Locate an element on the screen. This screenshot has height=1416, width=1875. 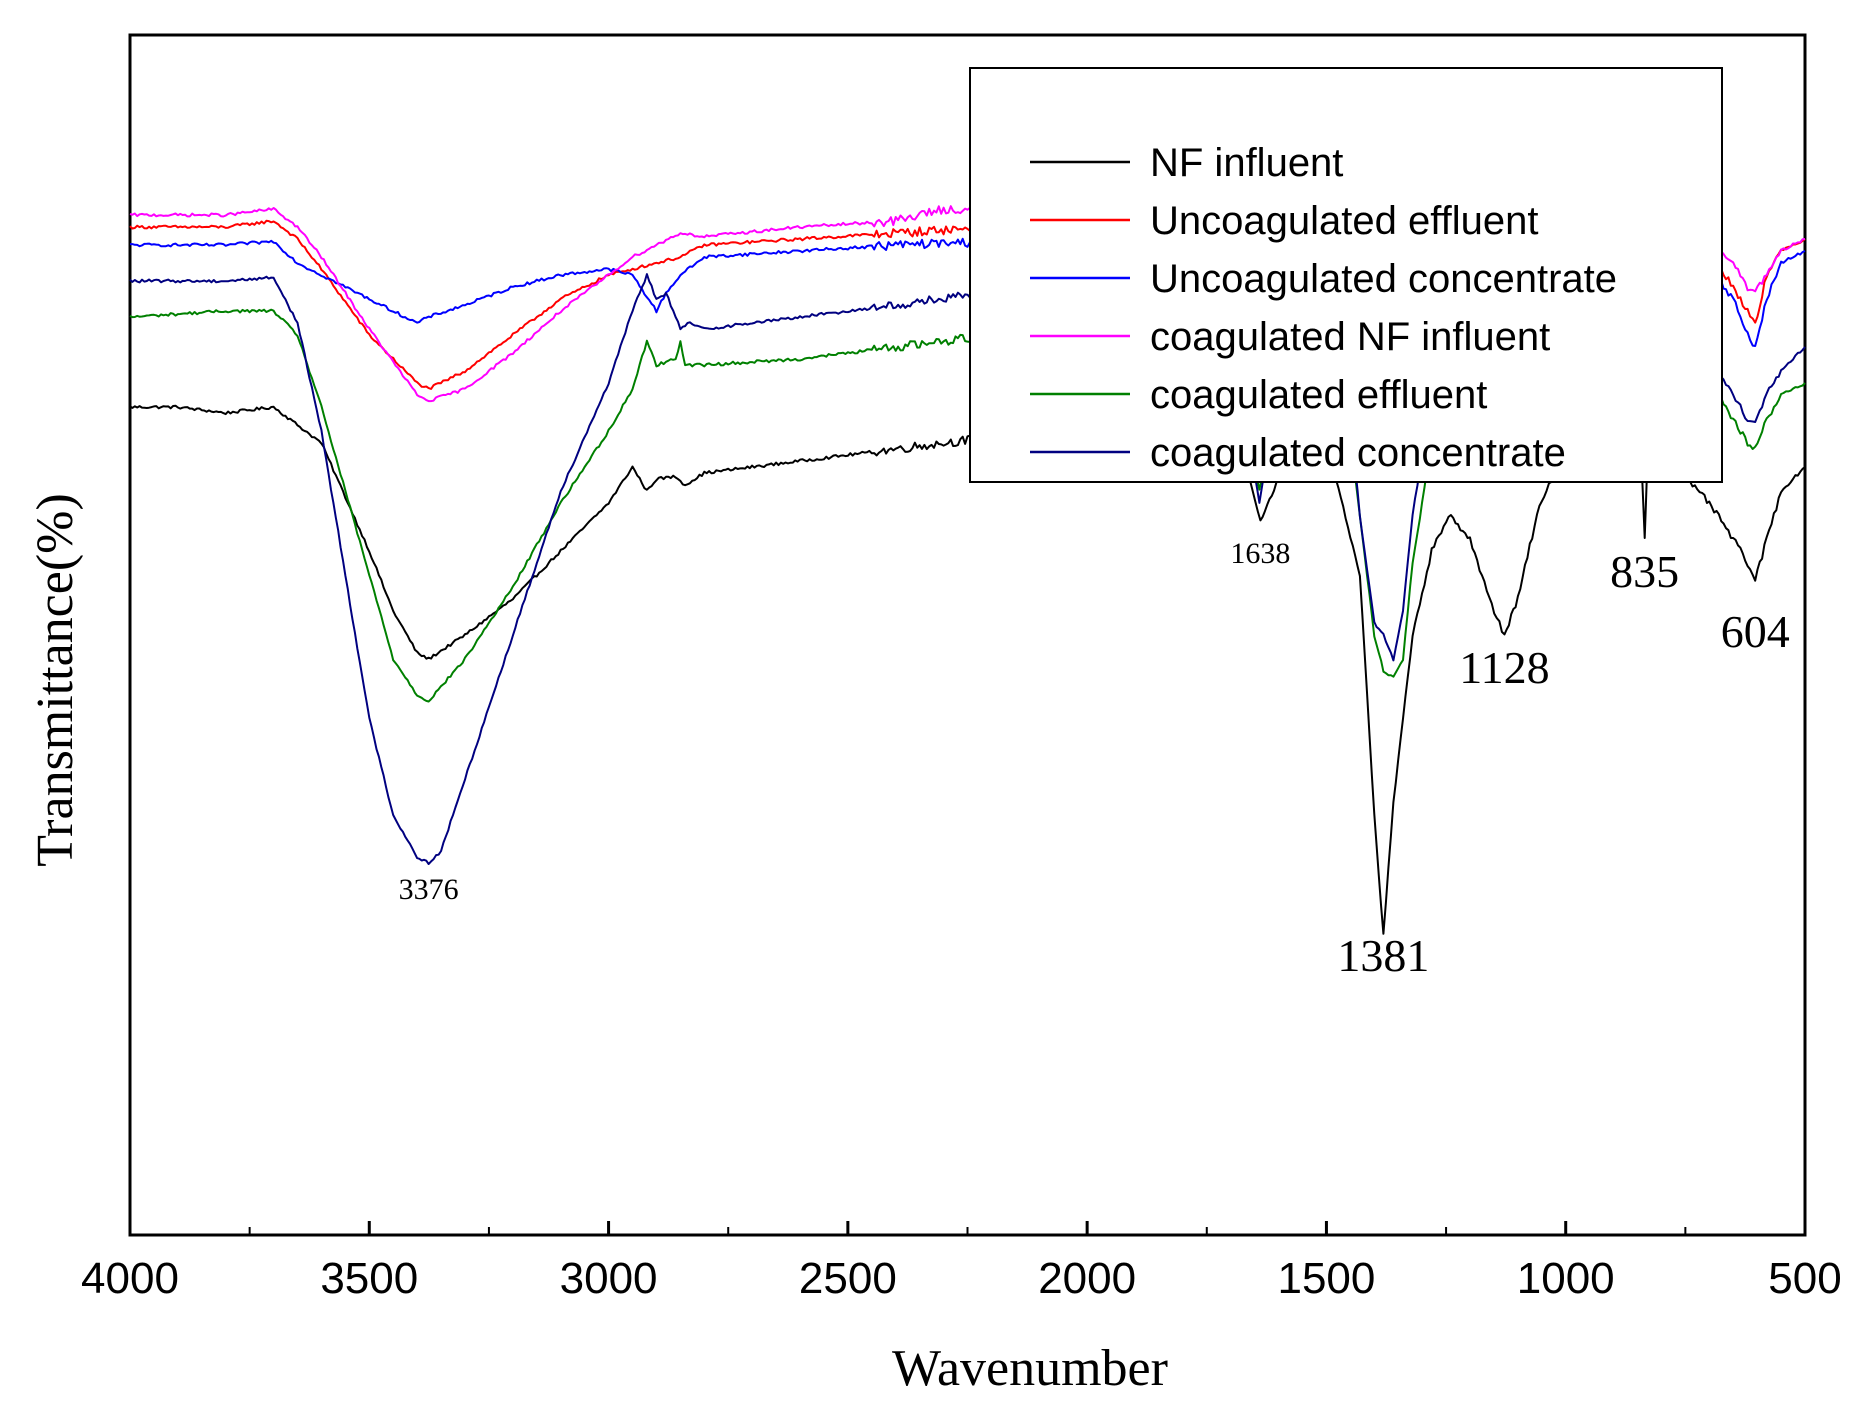
x-tick-label: 2000 is located at coordinates (1087, 1278).